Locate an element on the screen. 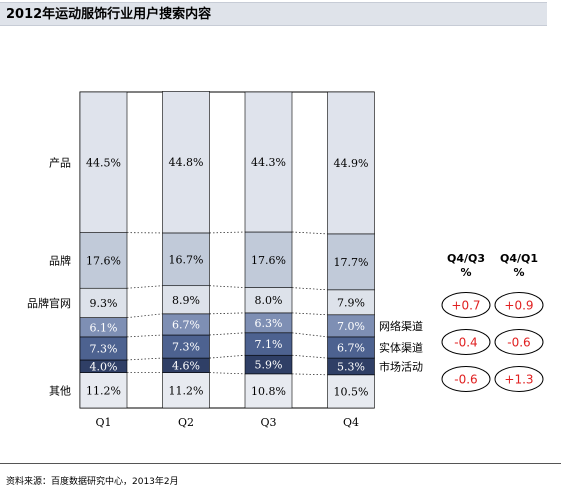 This screenshot has width=561, height=497. data-label-q1-6: 44.5% is located at coordinates (103, 162).